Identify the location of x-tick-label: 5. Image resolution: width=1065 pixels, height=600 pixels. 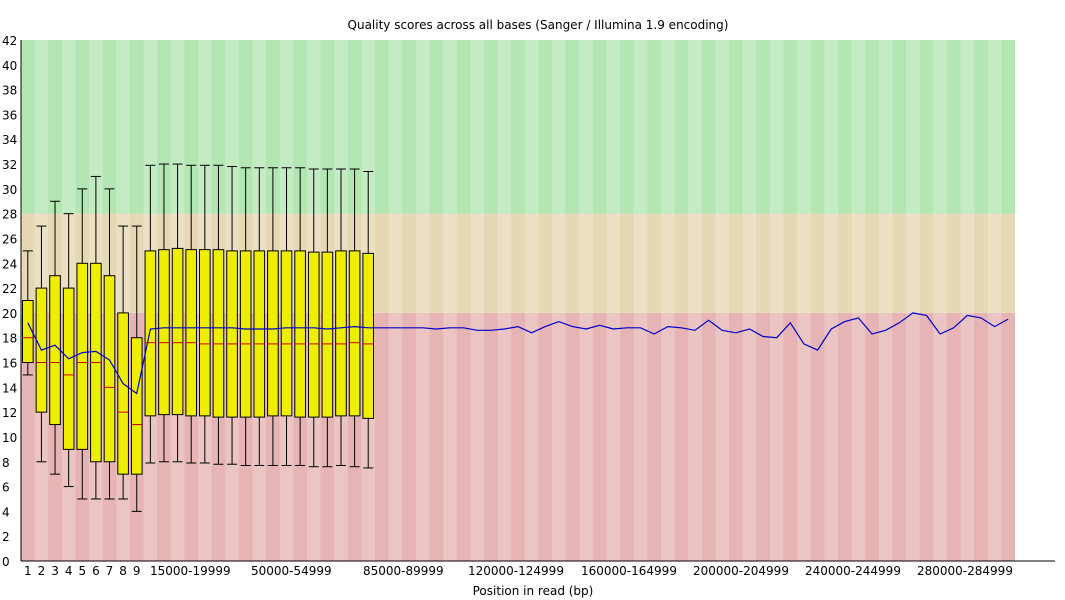
(82, 571).